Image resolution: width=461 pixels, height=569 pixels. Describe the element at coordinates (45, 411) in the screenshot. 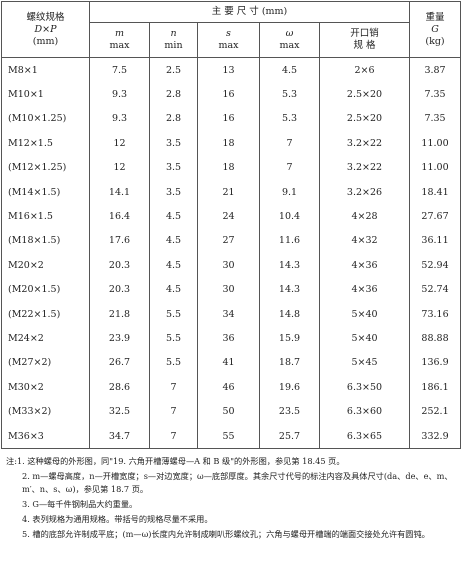

I see `spec-cell: (M33×2)` at that location.